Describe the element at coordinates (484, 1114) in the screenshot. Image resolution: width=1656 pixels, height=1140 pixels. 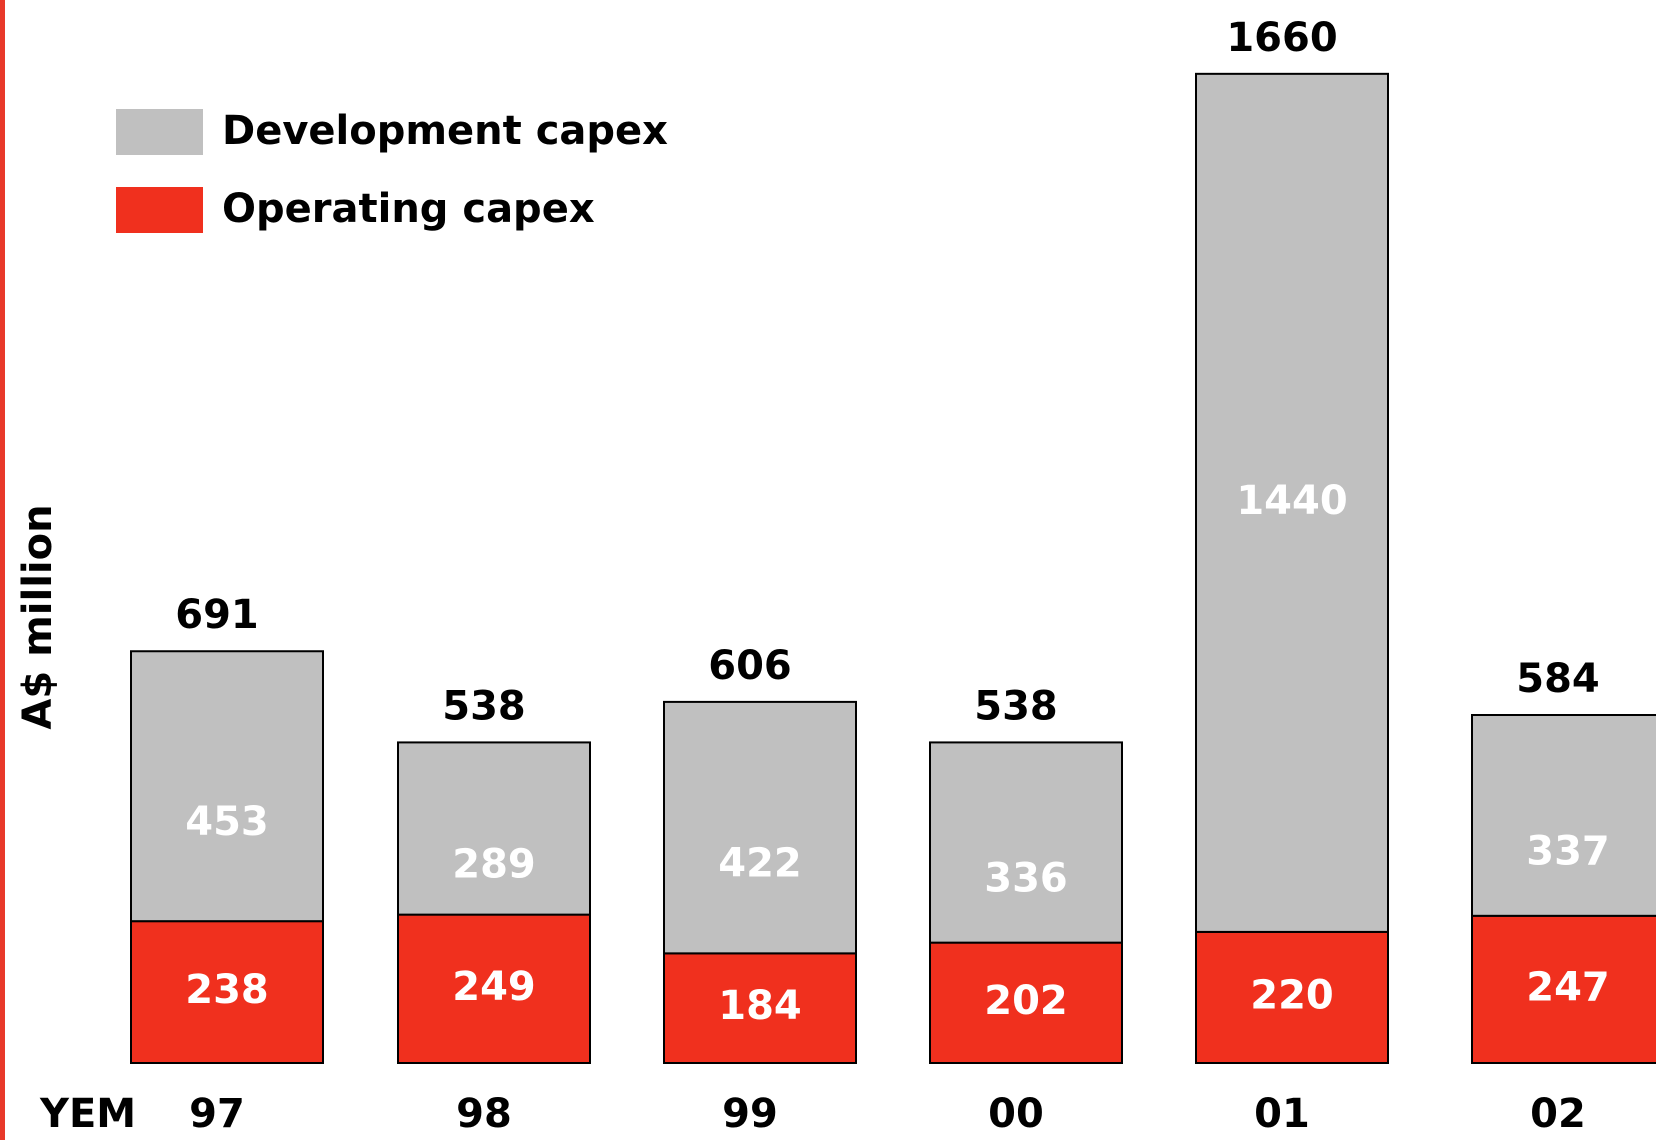
I see `x-tick-label: 98` at that location.